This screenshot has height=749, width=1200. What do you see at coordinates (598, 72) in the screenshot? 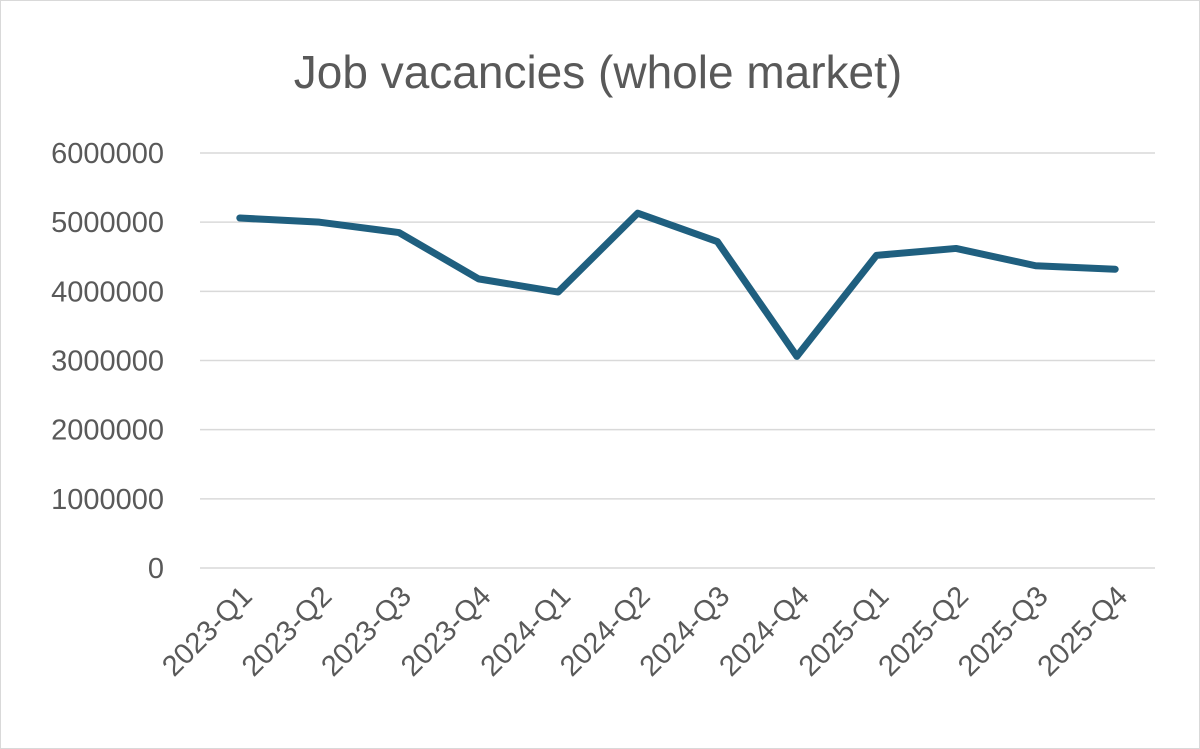
I see `chart-title: Job vacancies (whole market)` at bounding box center [598, 72].